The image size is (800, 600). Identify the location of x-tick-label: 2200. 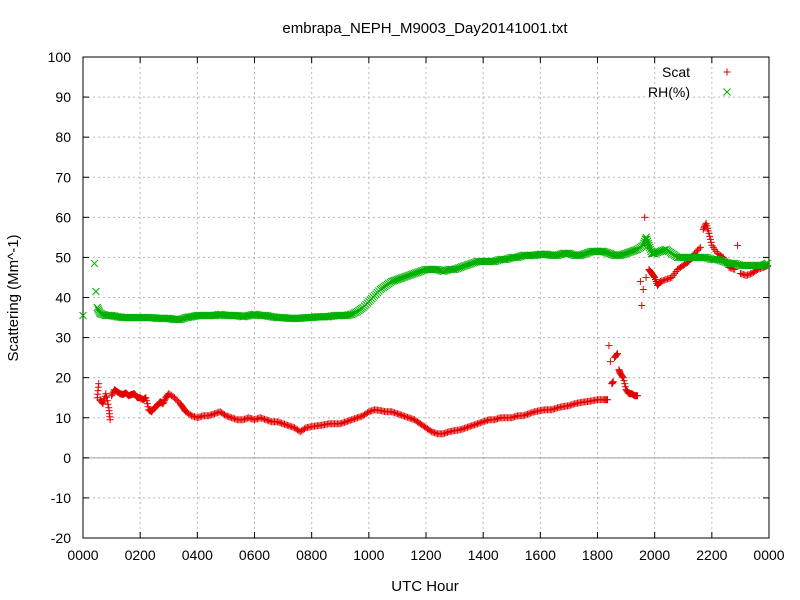
(711, 555).